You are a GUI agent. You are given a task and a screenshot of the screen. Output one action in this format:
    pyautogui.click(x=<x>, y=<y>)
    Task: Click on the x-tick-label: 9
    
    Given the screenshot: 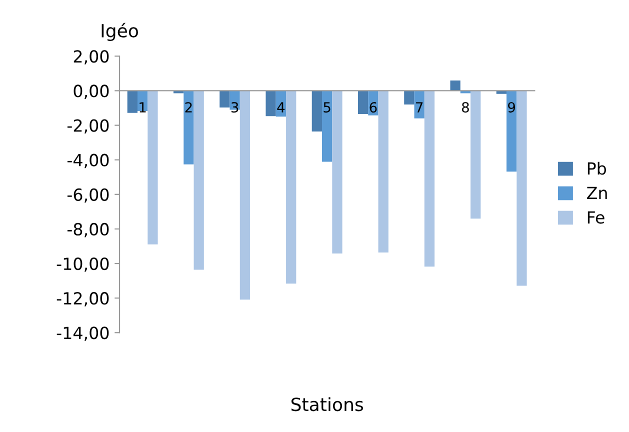 What is the action you would take?
    pyautogui.click(x=512, y=107)
    